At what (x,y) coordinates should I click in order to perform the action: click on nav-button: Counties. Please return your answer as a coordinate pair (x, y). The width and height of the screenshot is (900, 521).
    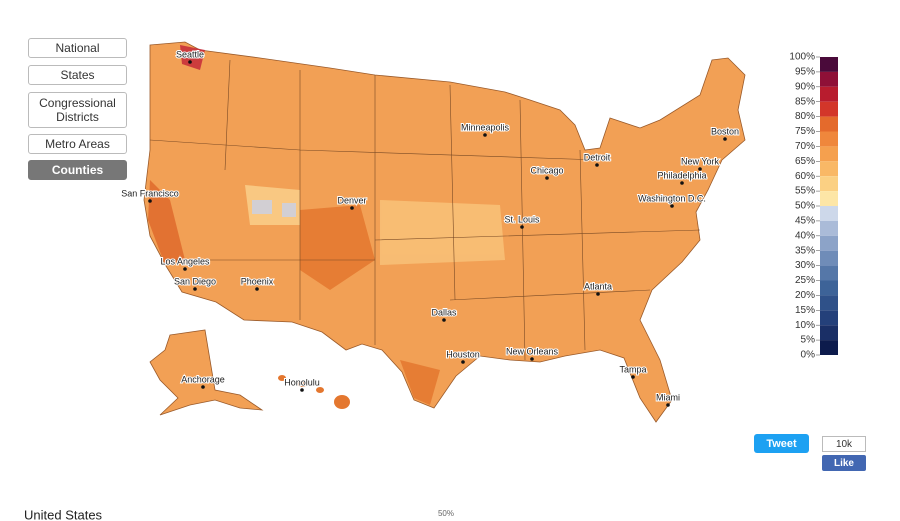
    Looking at the image, I should click on (77, 170).